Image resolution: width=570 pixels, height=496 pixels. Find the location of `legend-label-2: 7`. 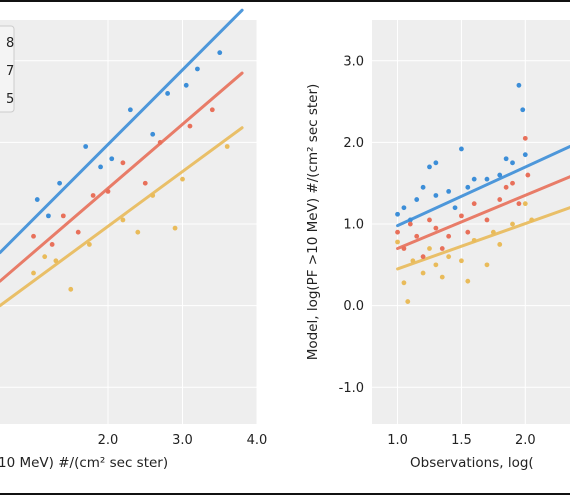

legend-label-2: 7 is located at coordinates (10, 71).